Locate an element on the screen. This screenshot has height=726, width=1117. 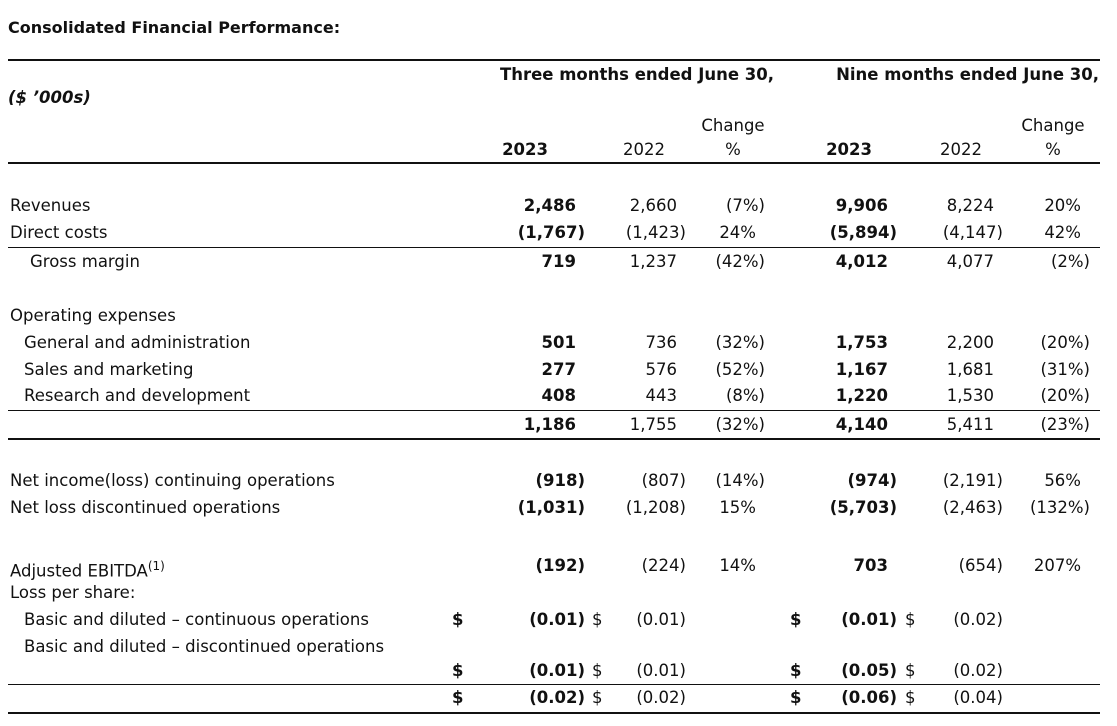
cell-value: 24% is located at coordinates (737, 232).